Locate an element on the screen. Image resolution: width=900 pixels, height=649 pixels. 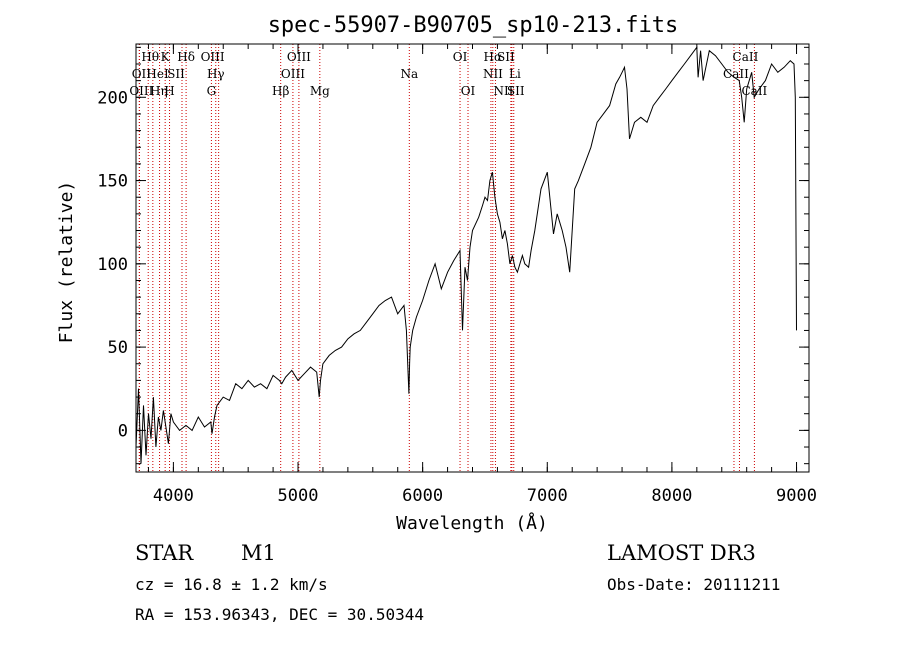
y-axis-label: Flux (relative) is located at coordinates (66, 262).